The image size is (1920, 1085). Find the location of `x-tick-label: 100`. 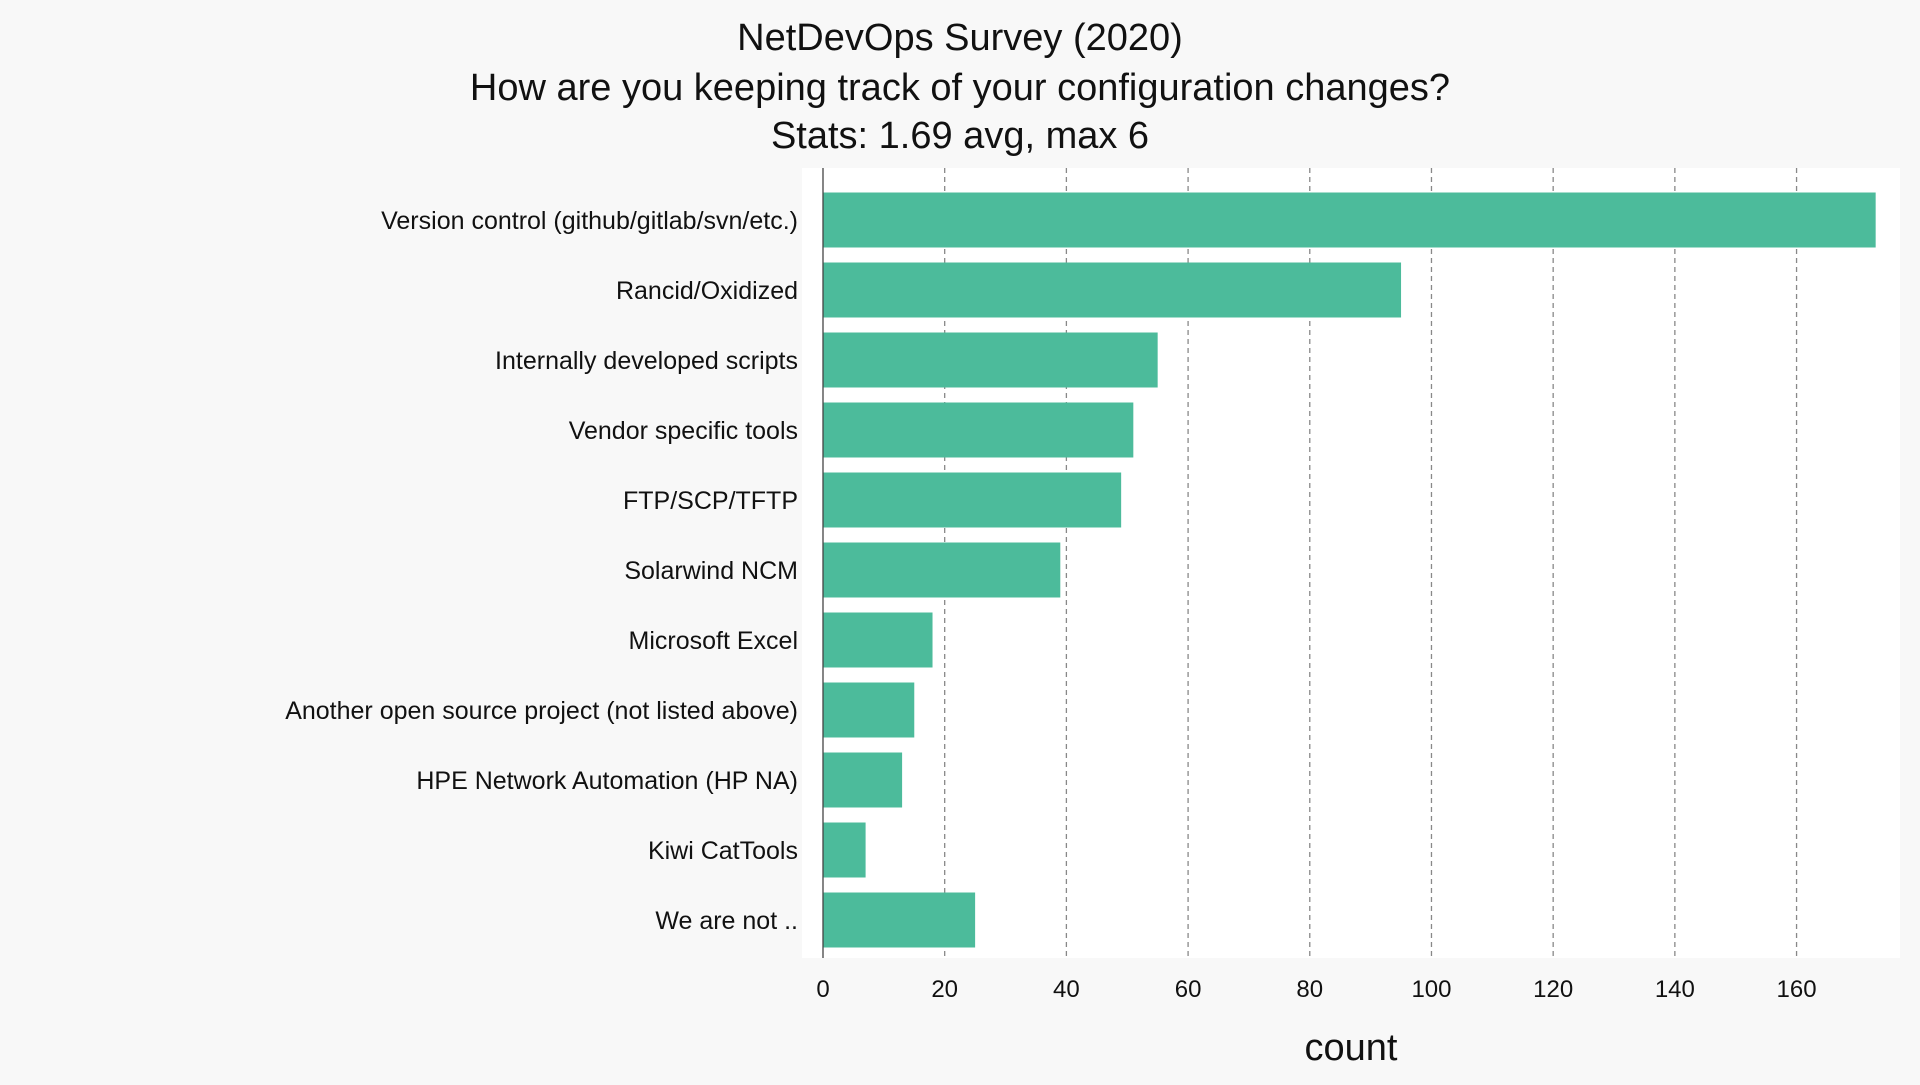

x-tick-label: 100 is located at coordinates (1431, 989).